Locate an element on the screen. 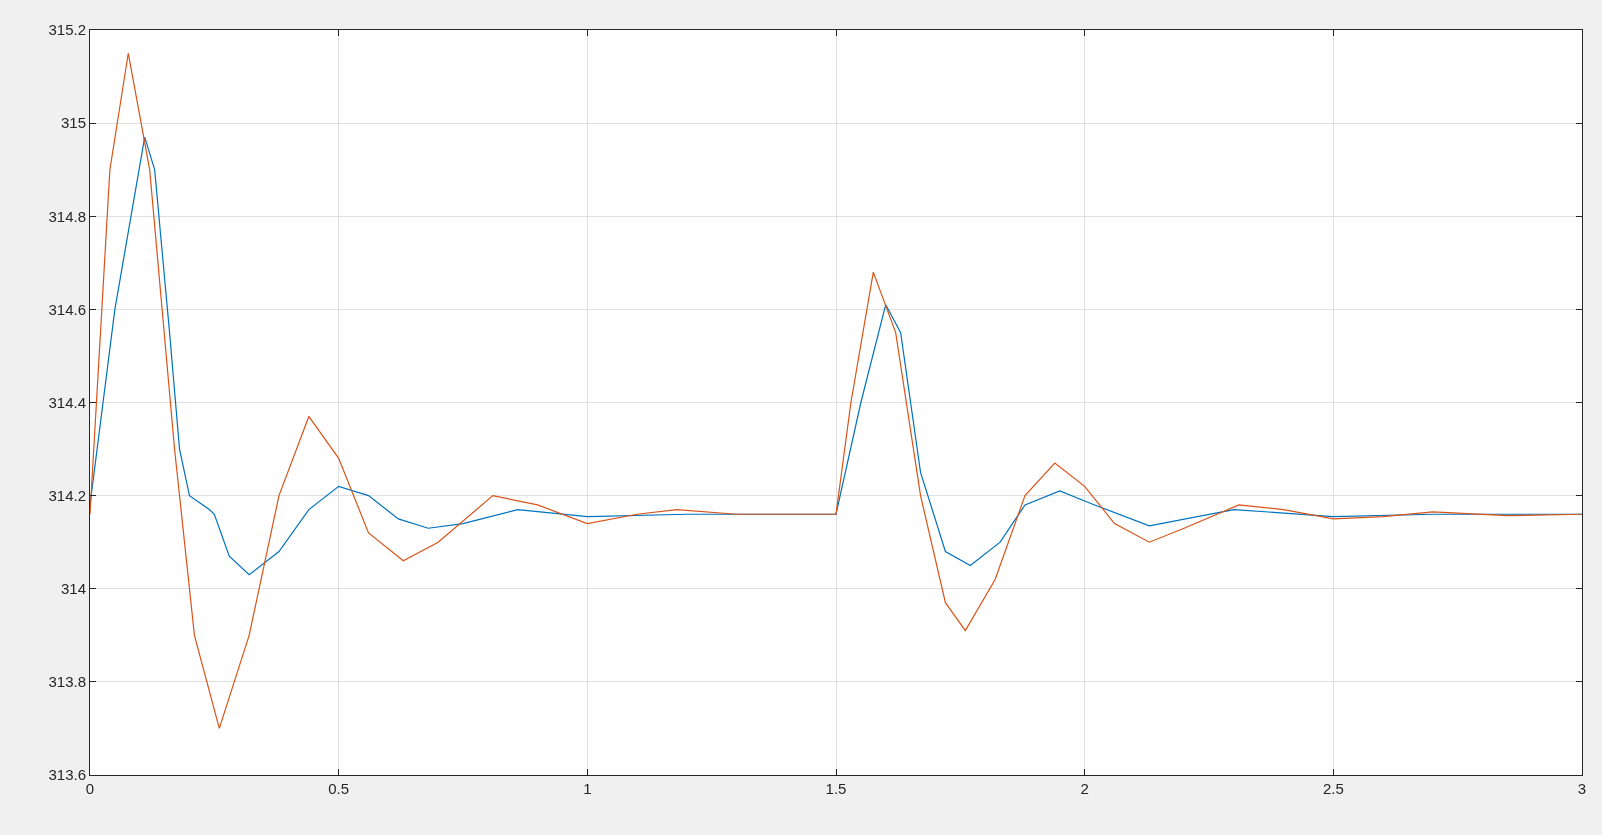 The width and height of the screenshot is (1602, 835). x-tick-label: 3 is located at coordinates (1582, 788).